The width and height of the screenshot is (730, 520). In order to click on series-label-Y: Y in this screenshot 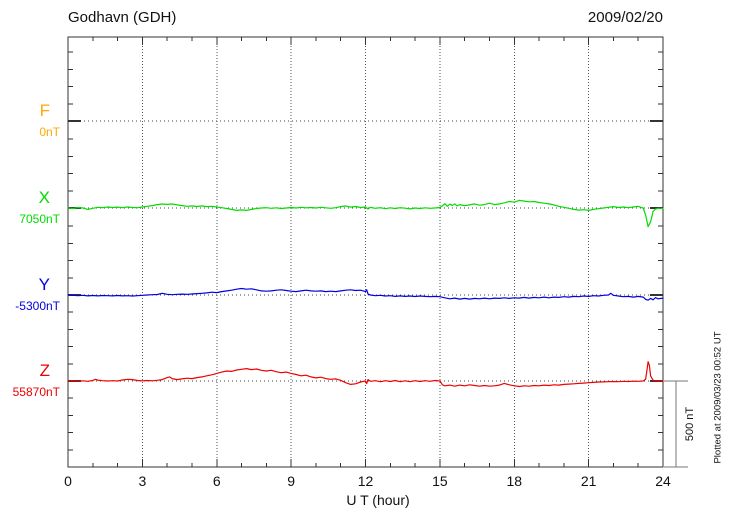, I will do `click(44, 284)`.